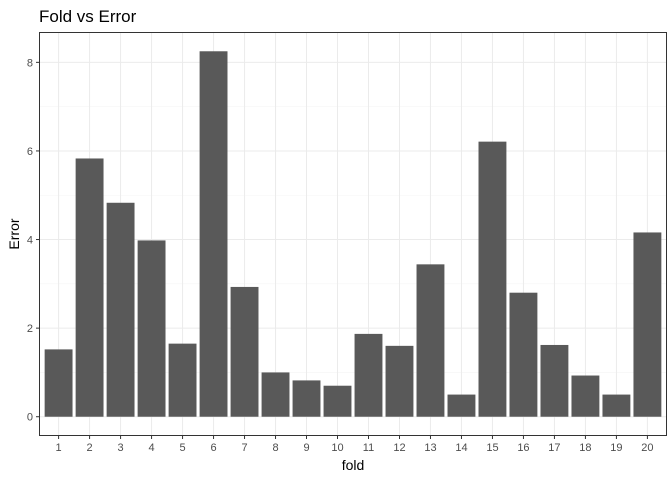 This screenshot has height=480, width=672. Describe the element at coordinates (353, 465) in the screenshot. I see `x-axis-title: fold` at that location.